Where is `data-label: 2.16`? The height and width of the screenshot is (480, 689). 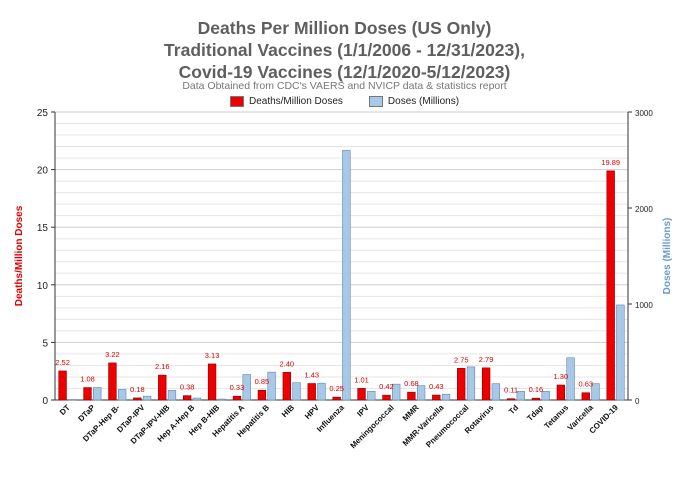 data-label: 2.16 is located at coordinates (162, 366).